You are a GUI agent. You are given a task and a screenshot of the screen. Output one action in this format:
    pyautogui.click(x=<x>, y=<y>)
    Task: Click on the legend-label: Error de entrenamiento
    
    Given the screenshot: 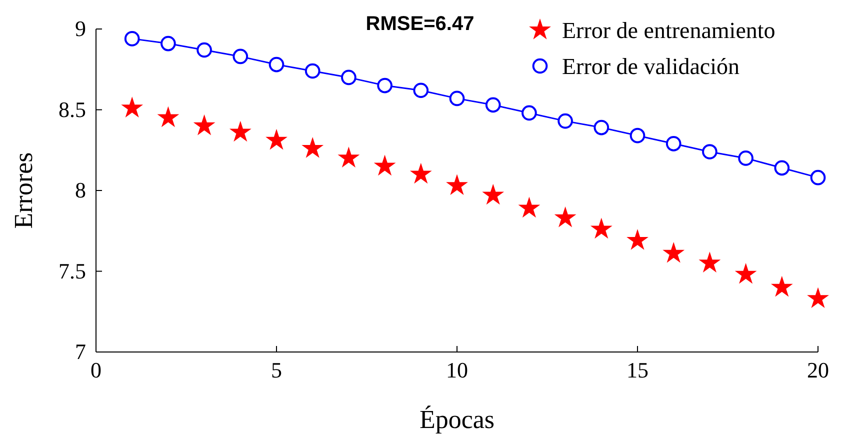 What is the action you would take?
    pyautogui.click(x=669, y=30)
    